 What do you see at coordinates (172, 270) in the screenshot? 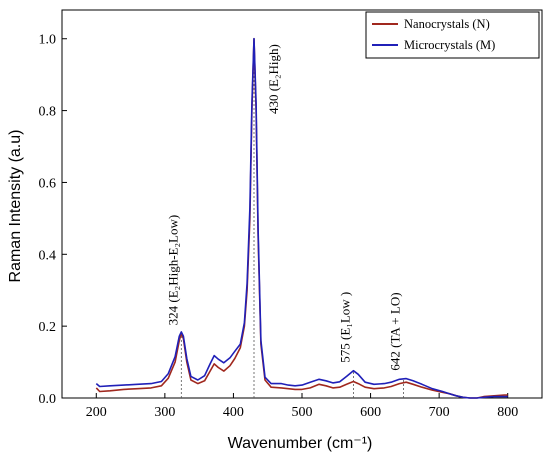
I see `annotation-label-324: 324 (E₂High-E₂Low)` at bounding box center [172, 270].